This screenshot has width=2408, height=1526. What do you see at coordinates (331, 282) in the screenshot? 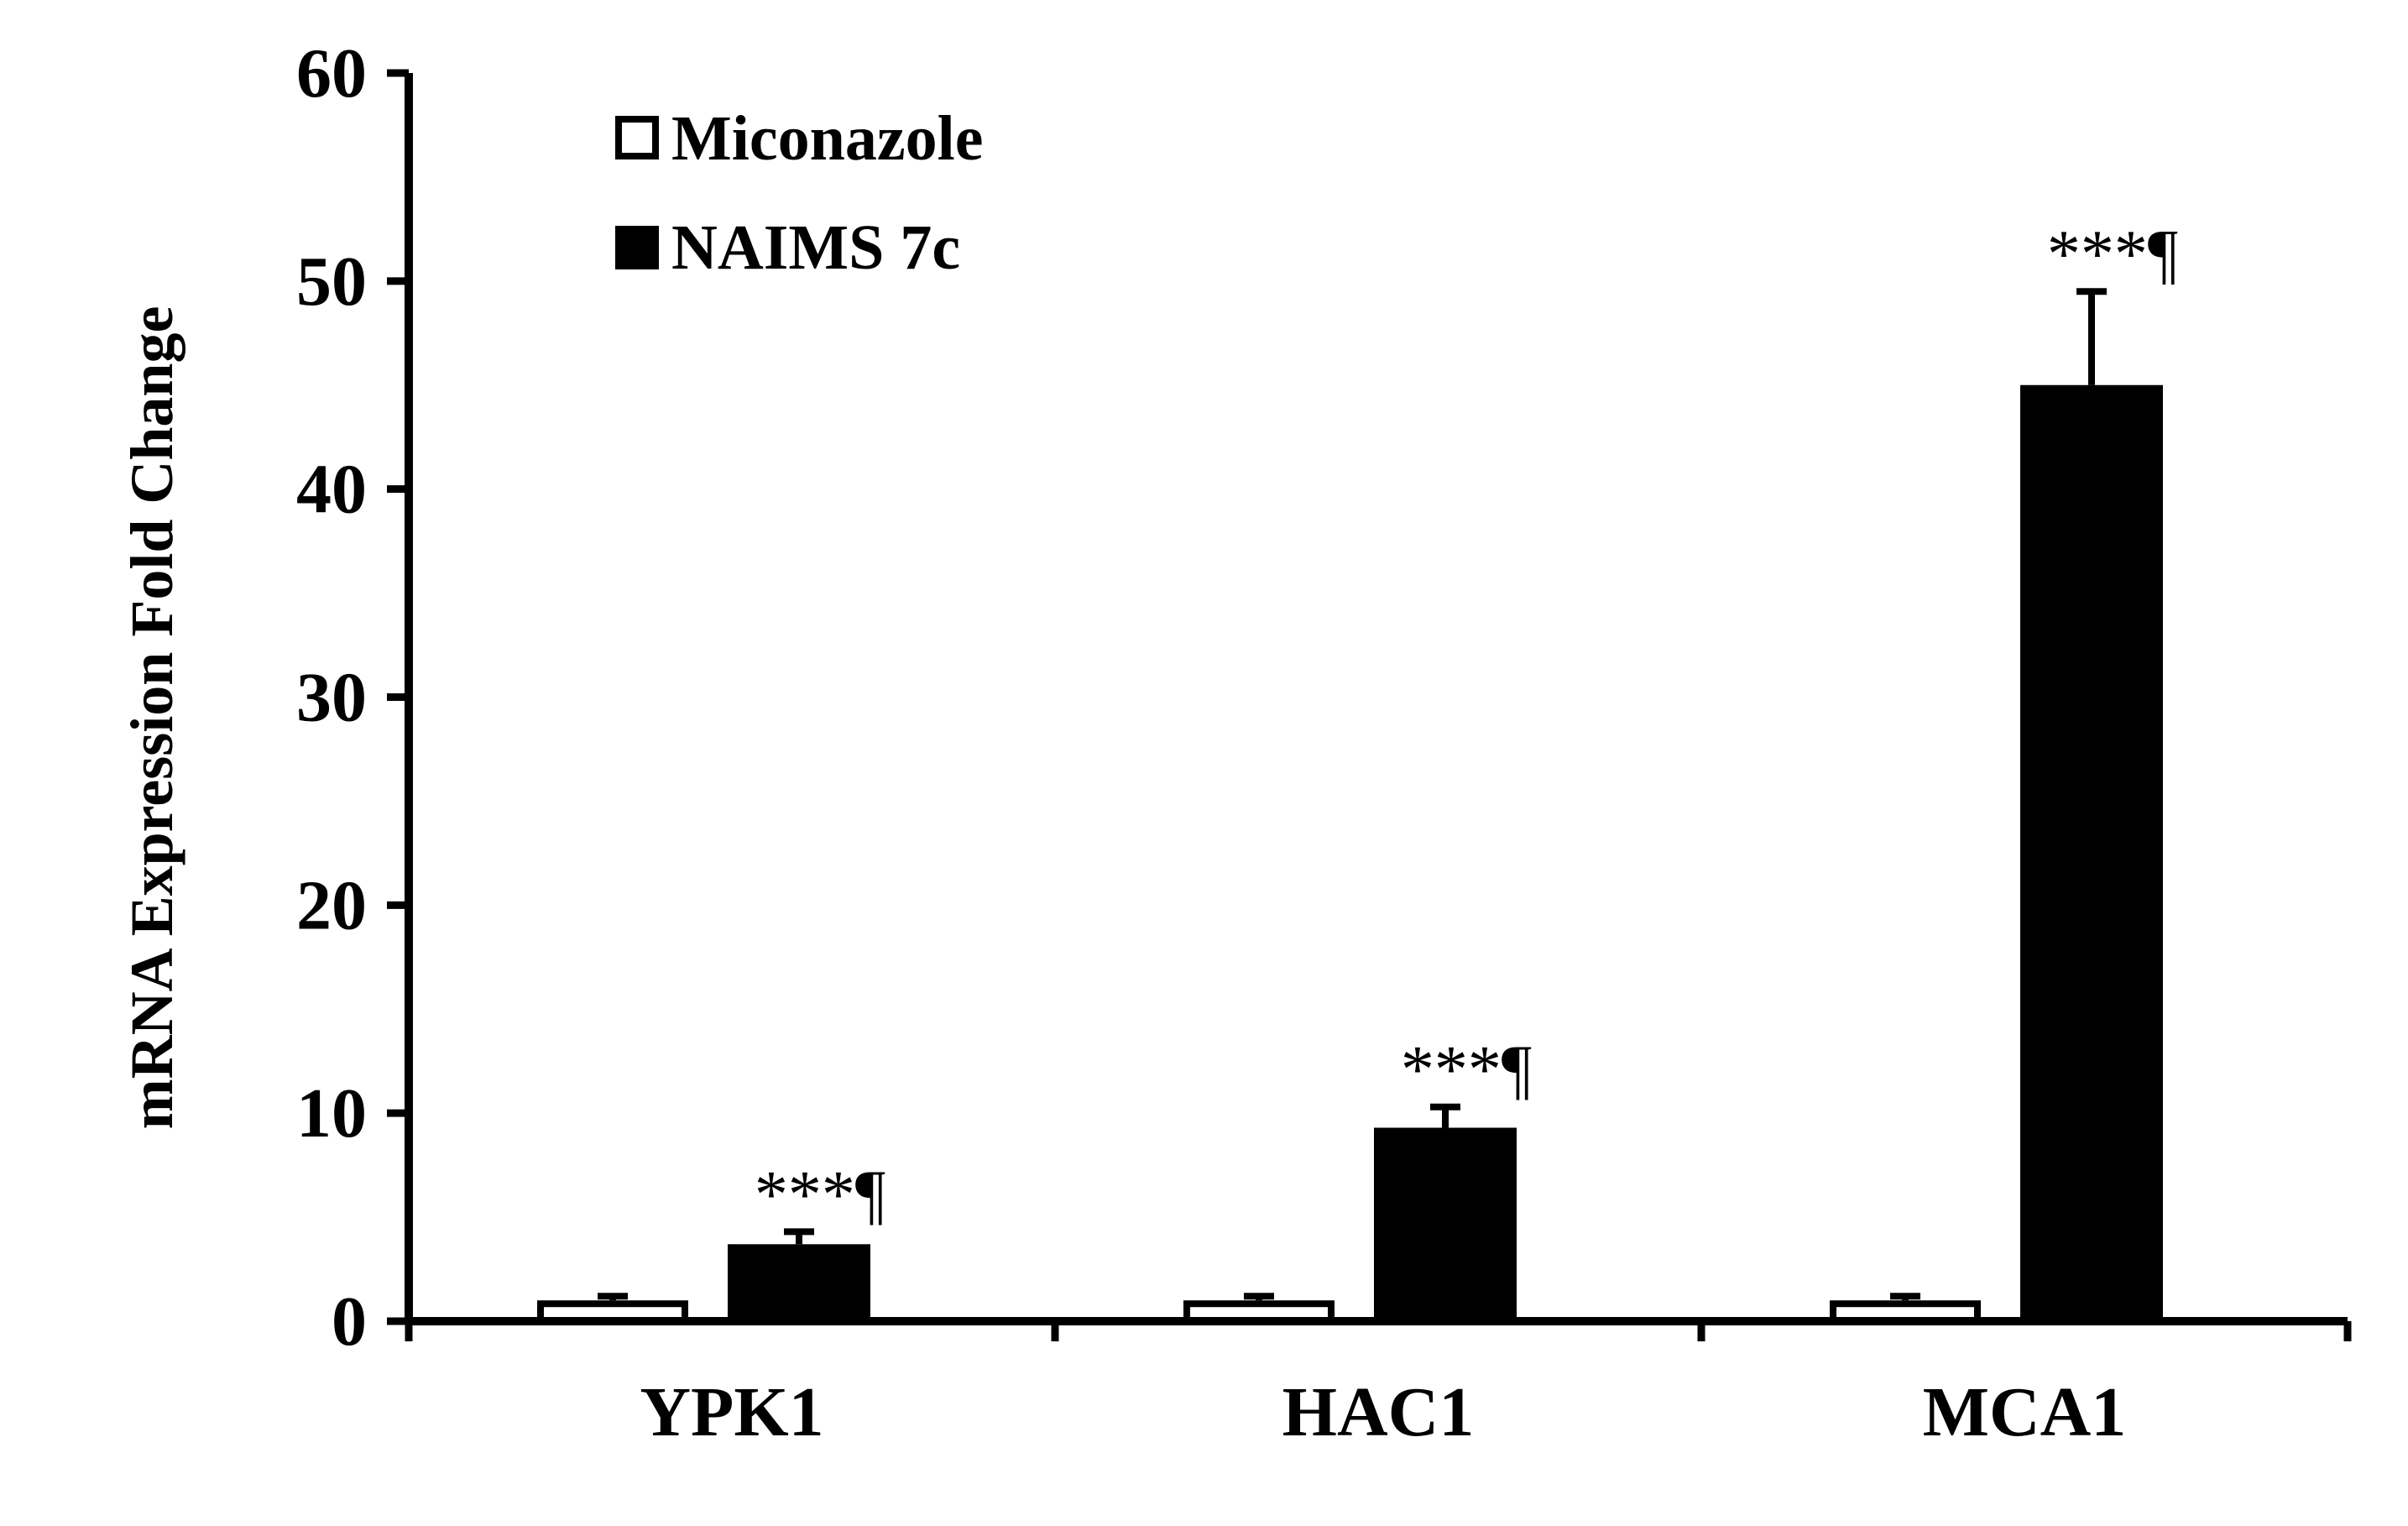
I see `y-tick-label: 50` at bounding box center [331, 282].